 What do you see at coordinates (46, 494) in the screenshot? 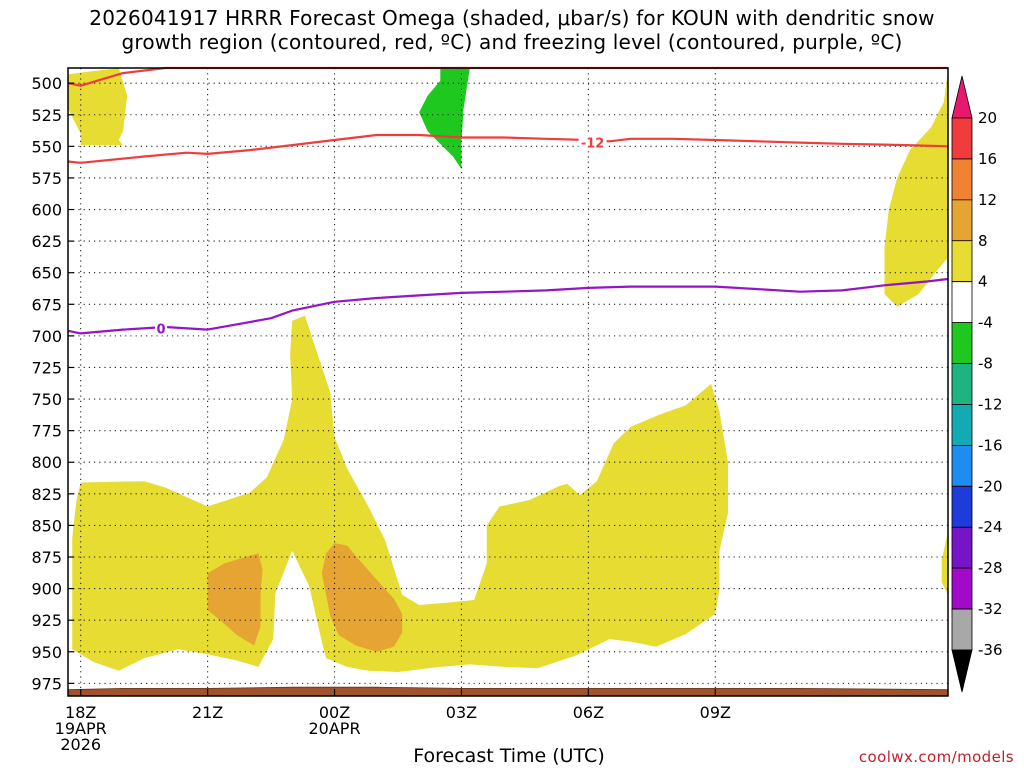
I see `y-tick-label-825: 825` at bounding box center [46, 494].